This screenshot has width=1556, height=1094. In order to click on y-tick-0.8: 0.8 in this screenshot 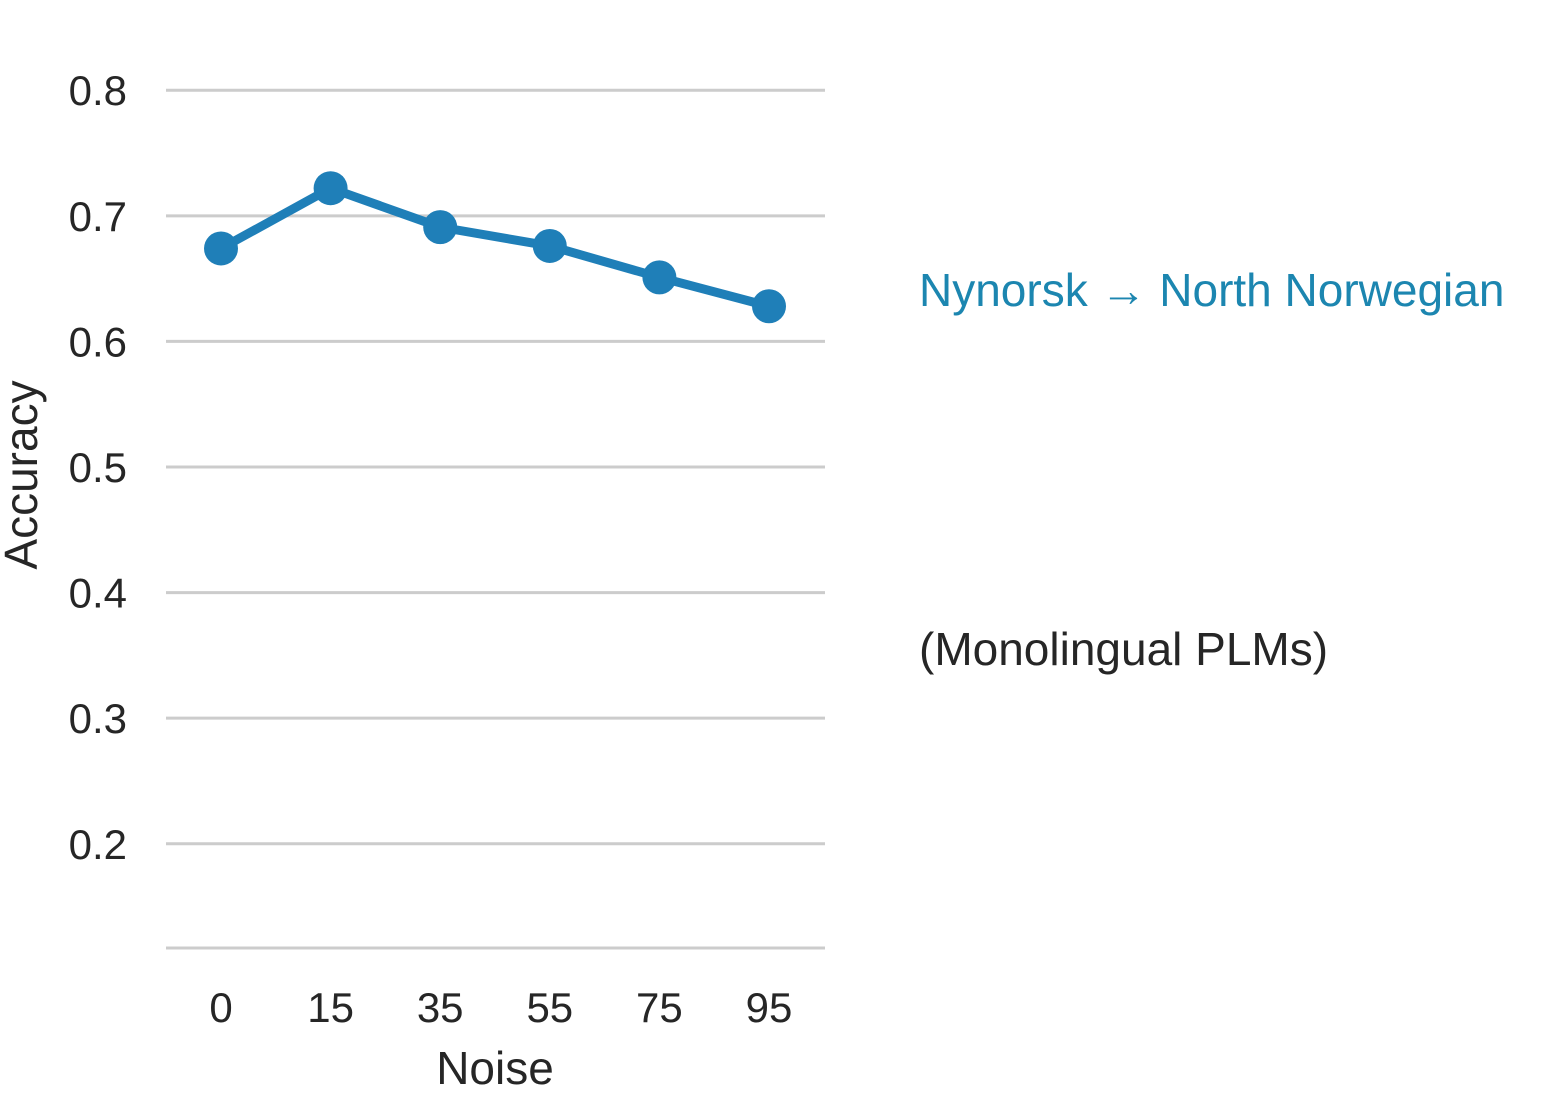, I will do `click(98, 90)`.